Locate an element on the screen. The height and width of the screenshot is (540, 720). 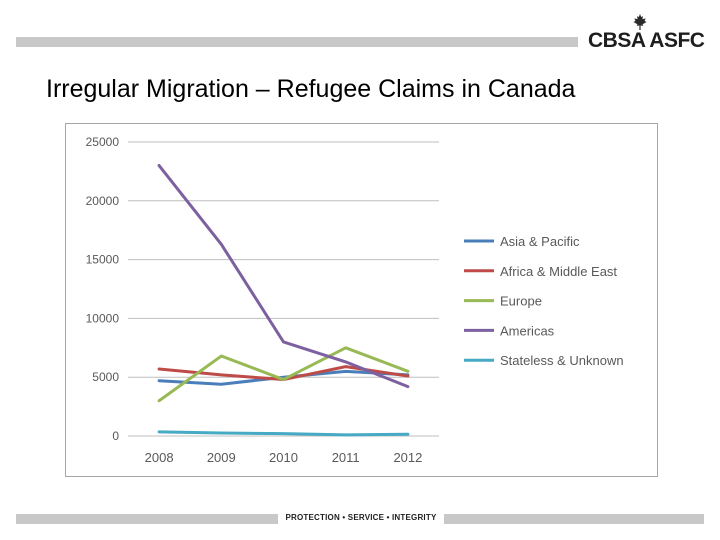
footer-motto-box: PROTECTION • SERVICE • INTEGRITY is located at coordinates (361, 519).